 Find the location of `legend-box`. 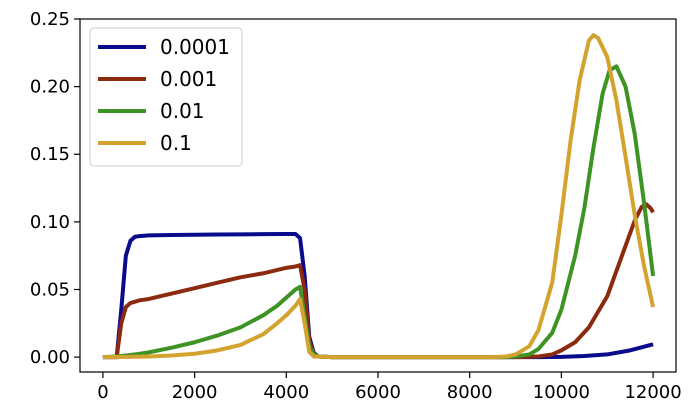

legend-box is located at coordinates (166, 97).